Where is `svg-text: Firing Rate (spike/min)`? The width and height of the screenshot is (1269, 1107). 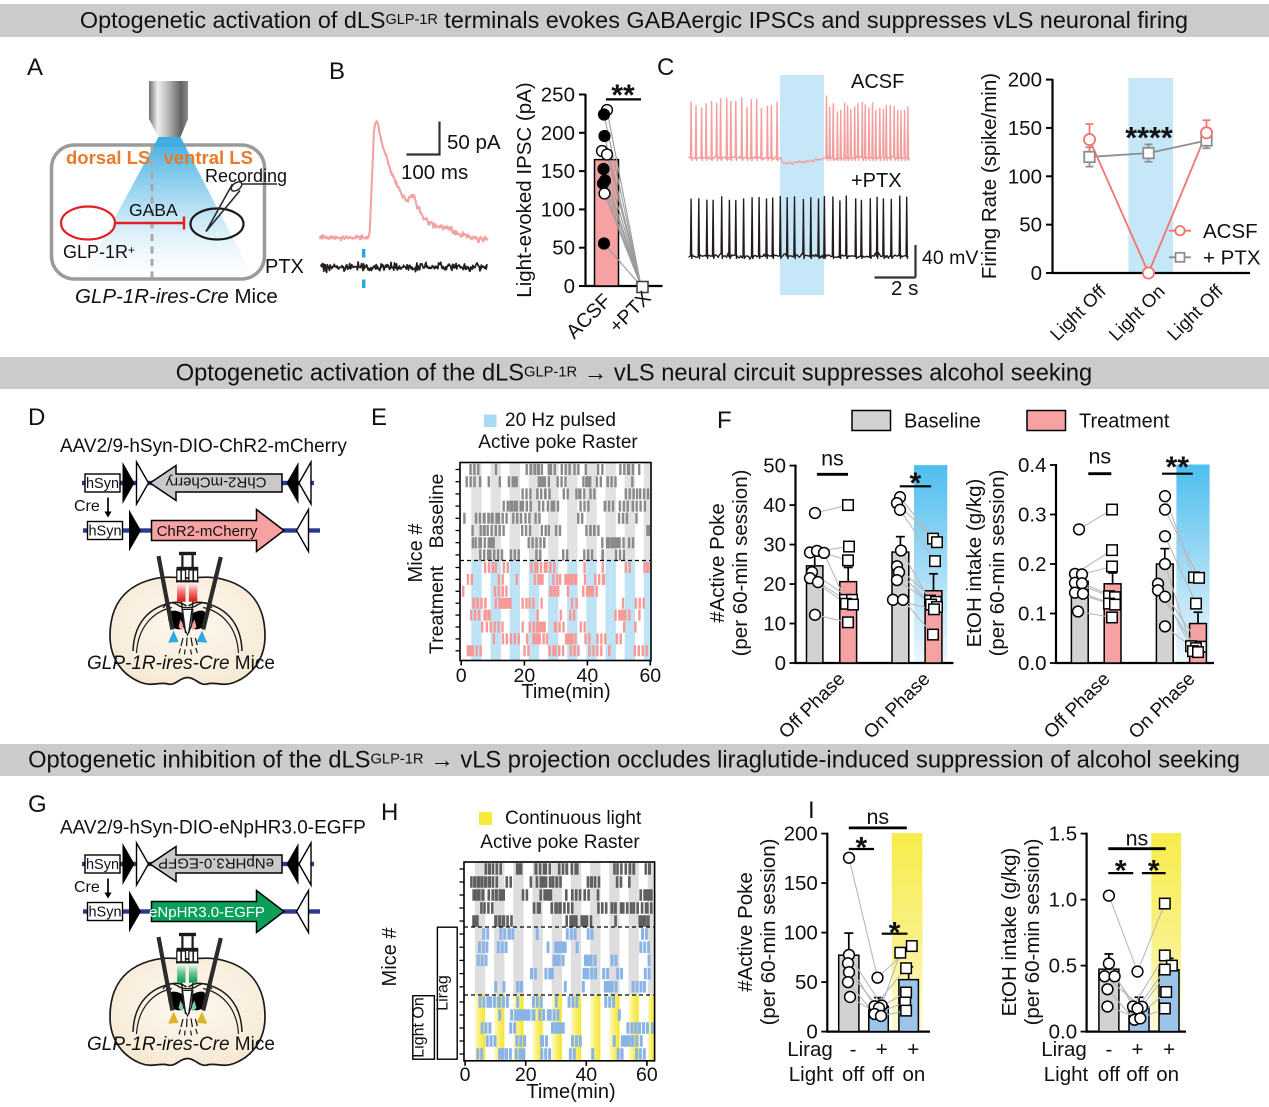 svg-text: Firing Rate (spike/min) is located at coordinates (989, 176).